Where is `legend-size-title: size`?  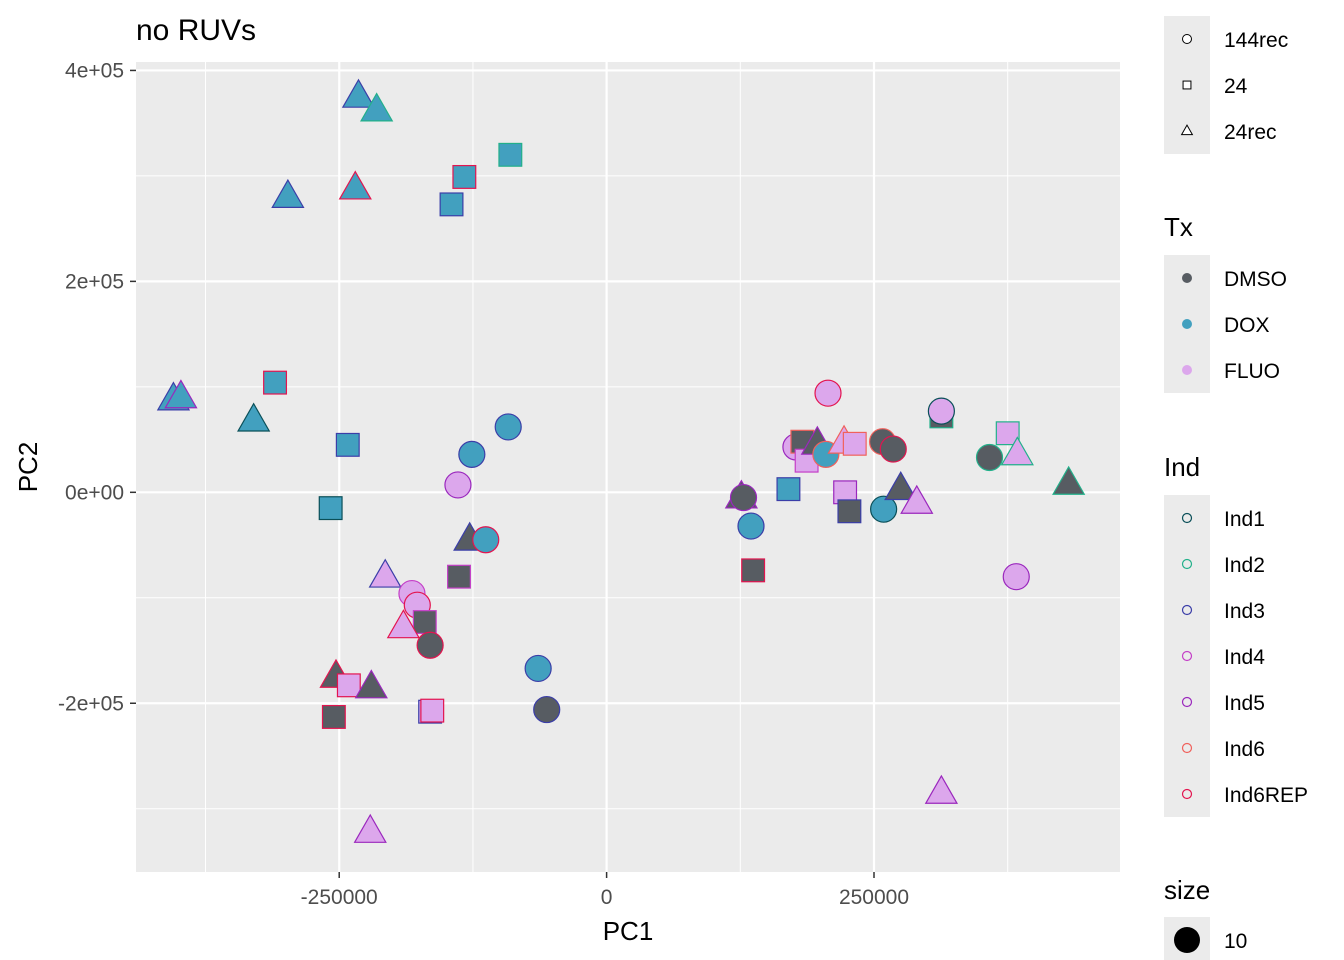 legend-size-title: size is located at coordinates (1187, 890).